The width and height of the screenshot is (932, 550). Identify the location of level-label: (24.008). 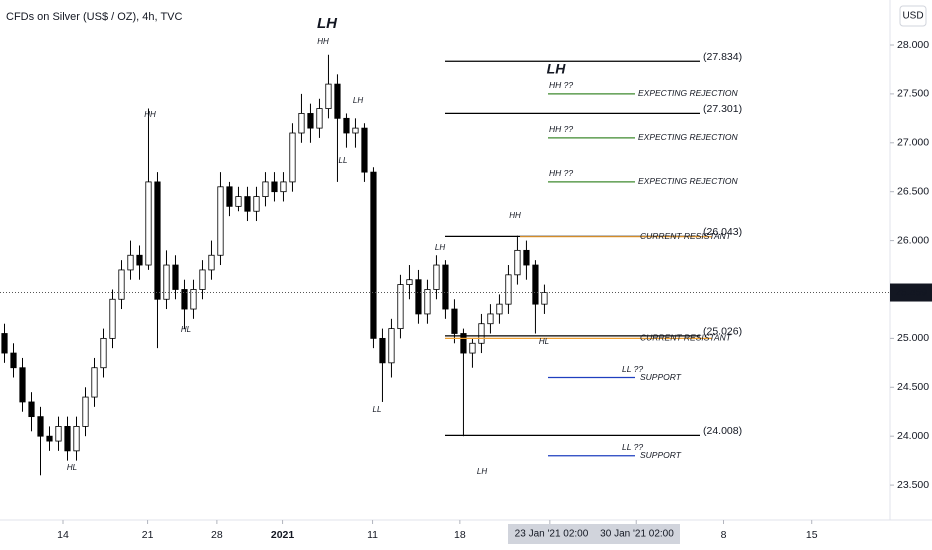
(722, 431).